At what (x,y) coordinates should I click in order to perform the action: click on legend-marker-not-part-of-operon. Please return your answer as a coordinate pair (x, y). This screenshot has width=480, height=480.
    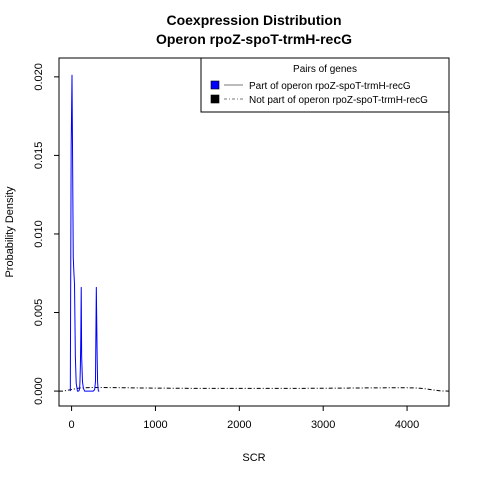
    Looking at the image, I should click on (215, 99).